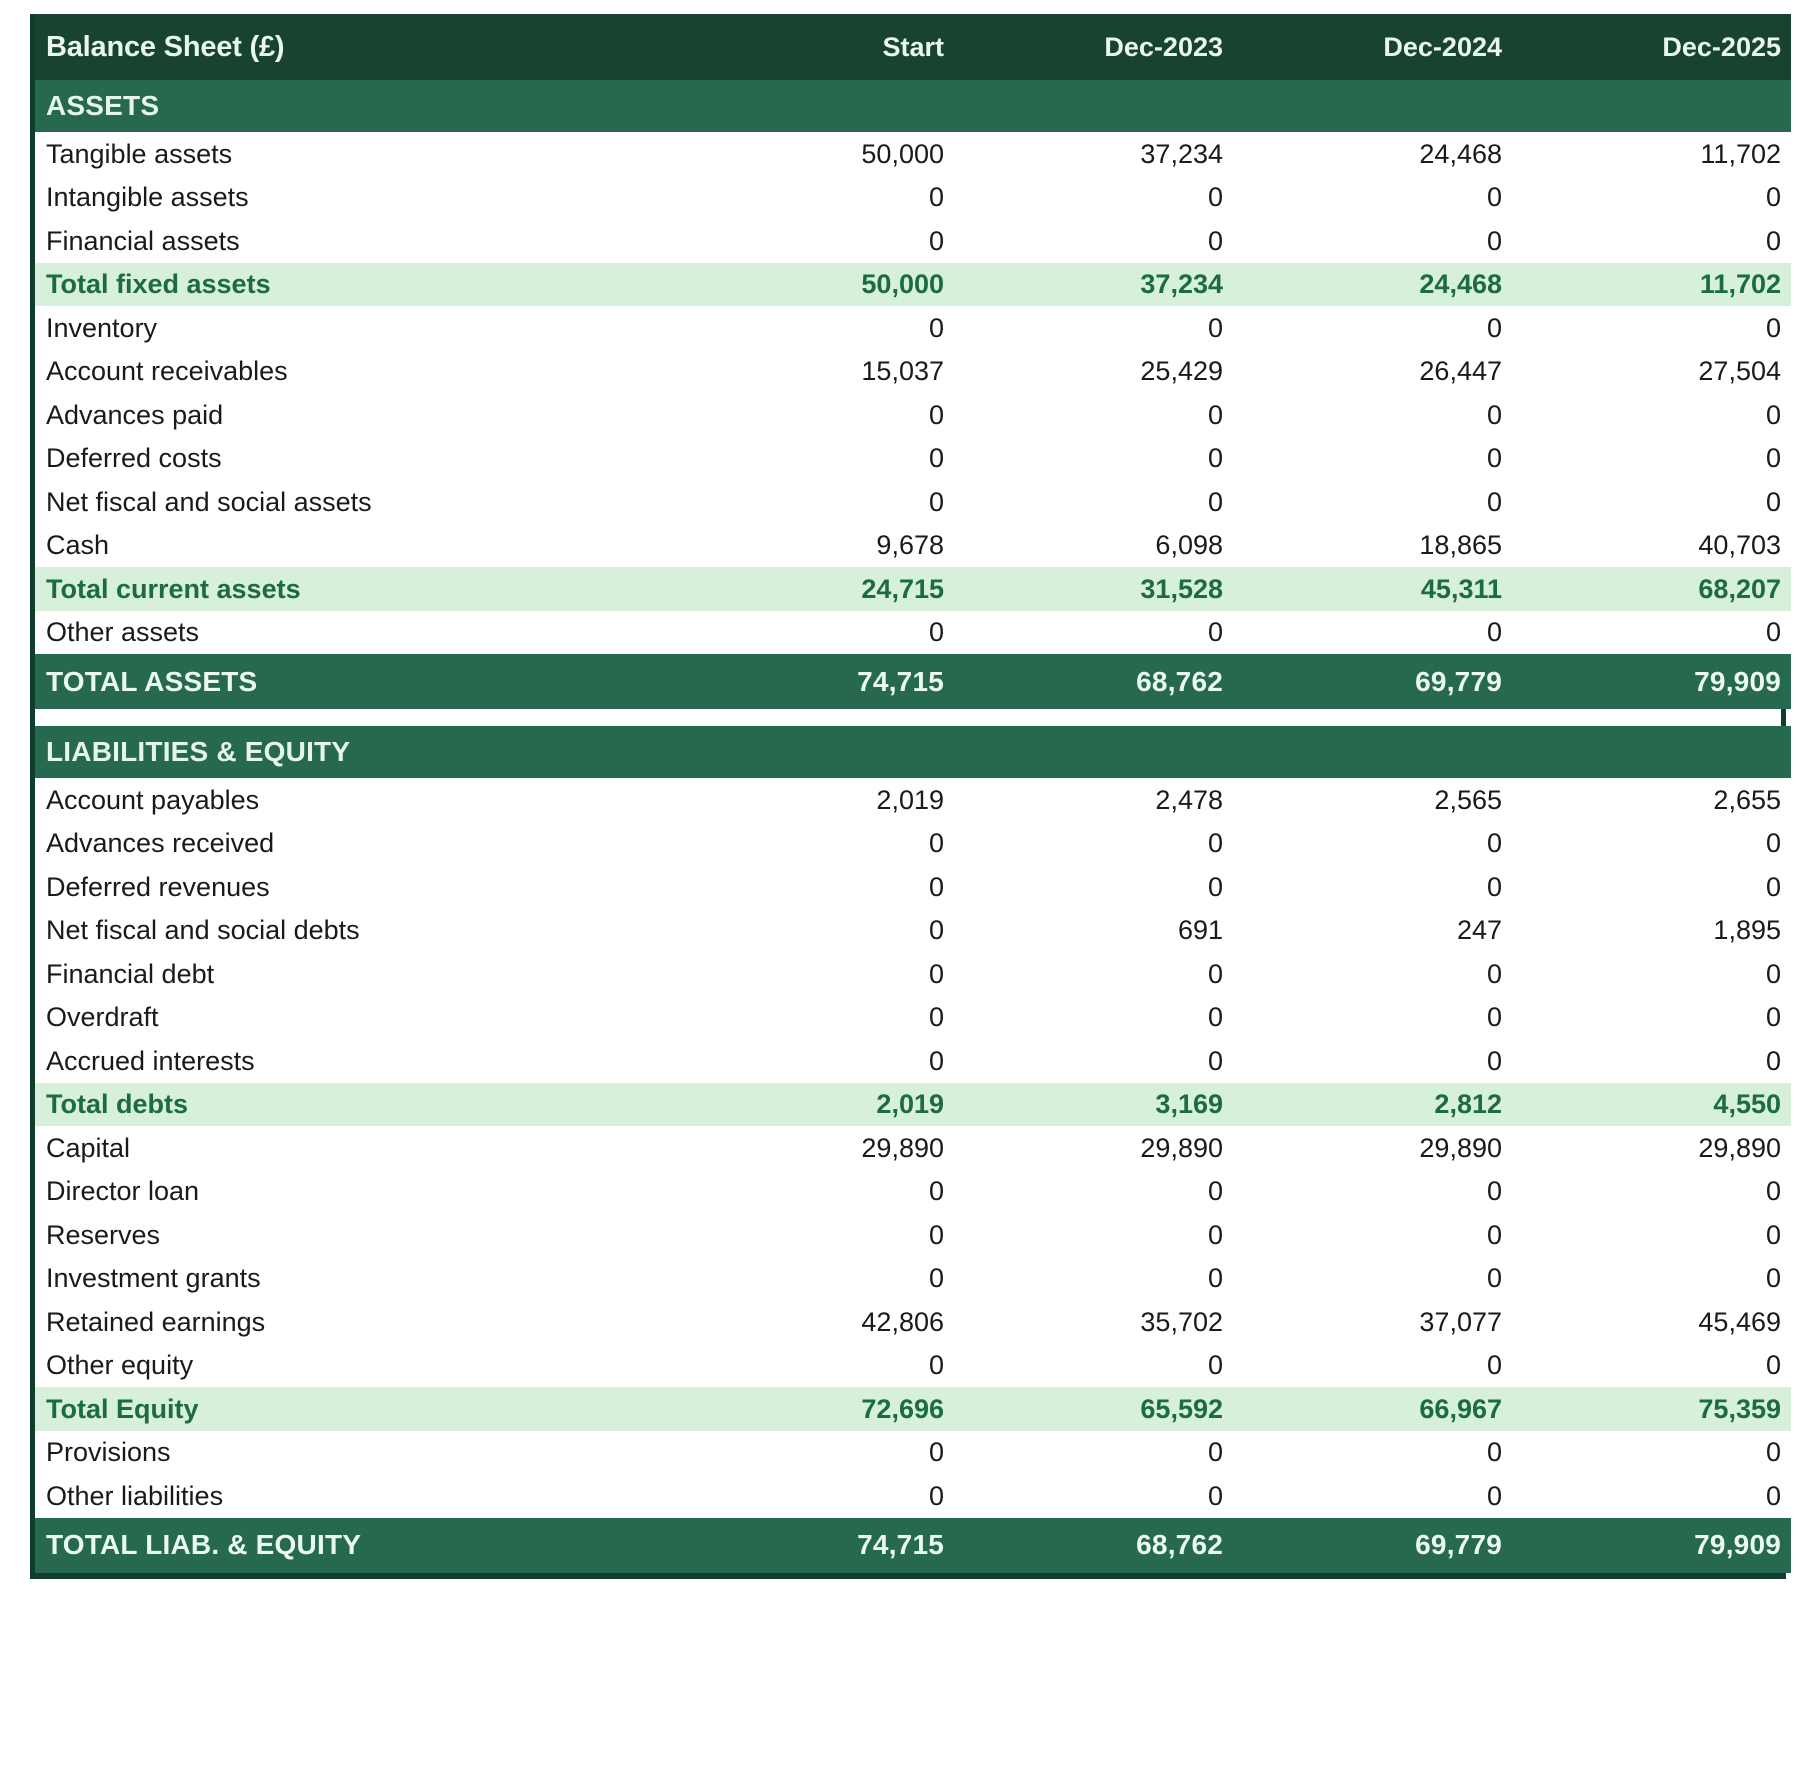  Describe the element at coordinates (1460, 284) in the screenshot. I see `row-value-dec-2024: 24,468` at that location.